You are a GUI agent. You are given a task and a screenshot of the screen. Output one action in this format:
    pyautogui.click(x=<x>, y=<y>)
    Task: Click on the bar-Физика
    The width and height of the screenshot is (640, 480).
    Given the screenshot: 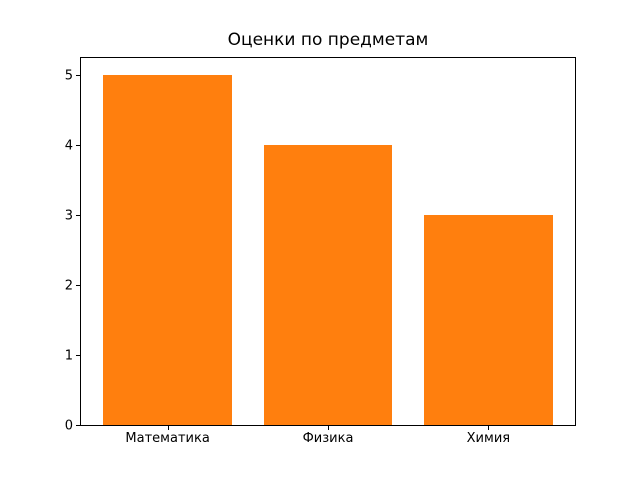 What is the action you would take?
    pyautogui.click(x=328, y=285)
    